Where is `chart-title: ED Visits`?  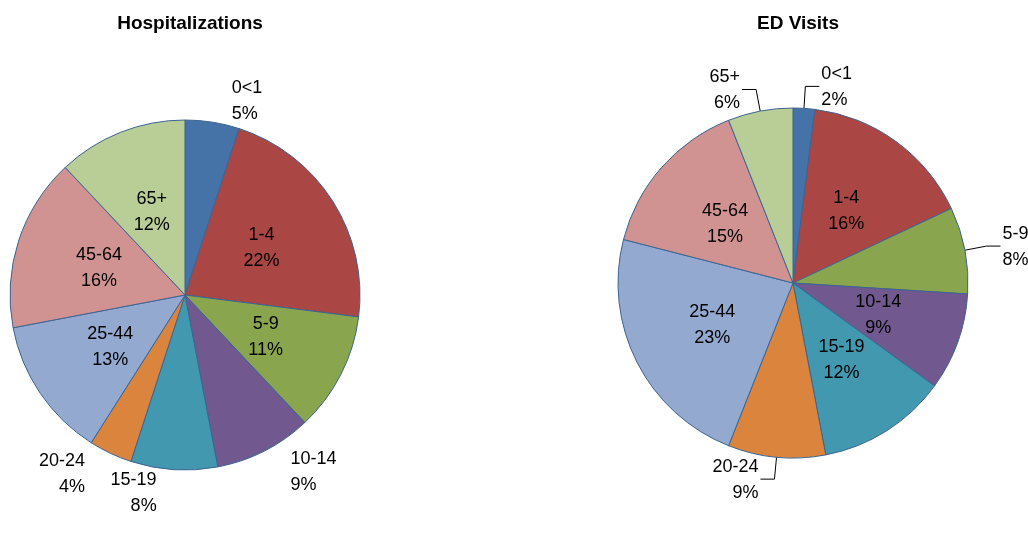 chart-title: ED Visits is located at coordinates (798, 22).